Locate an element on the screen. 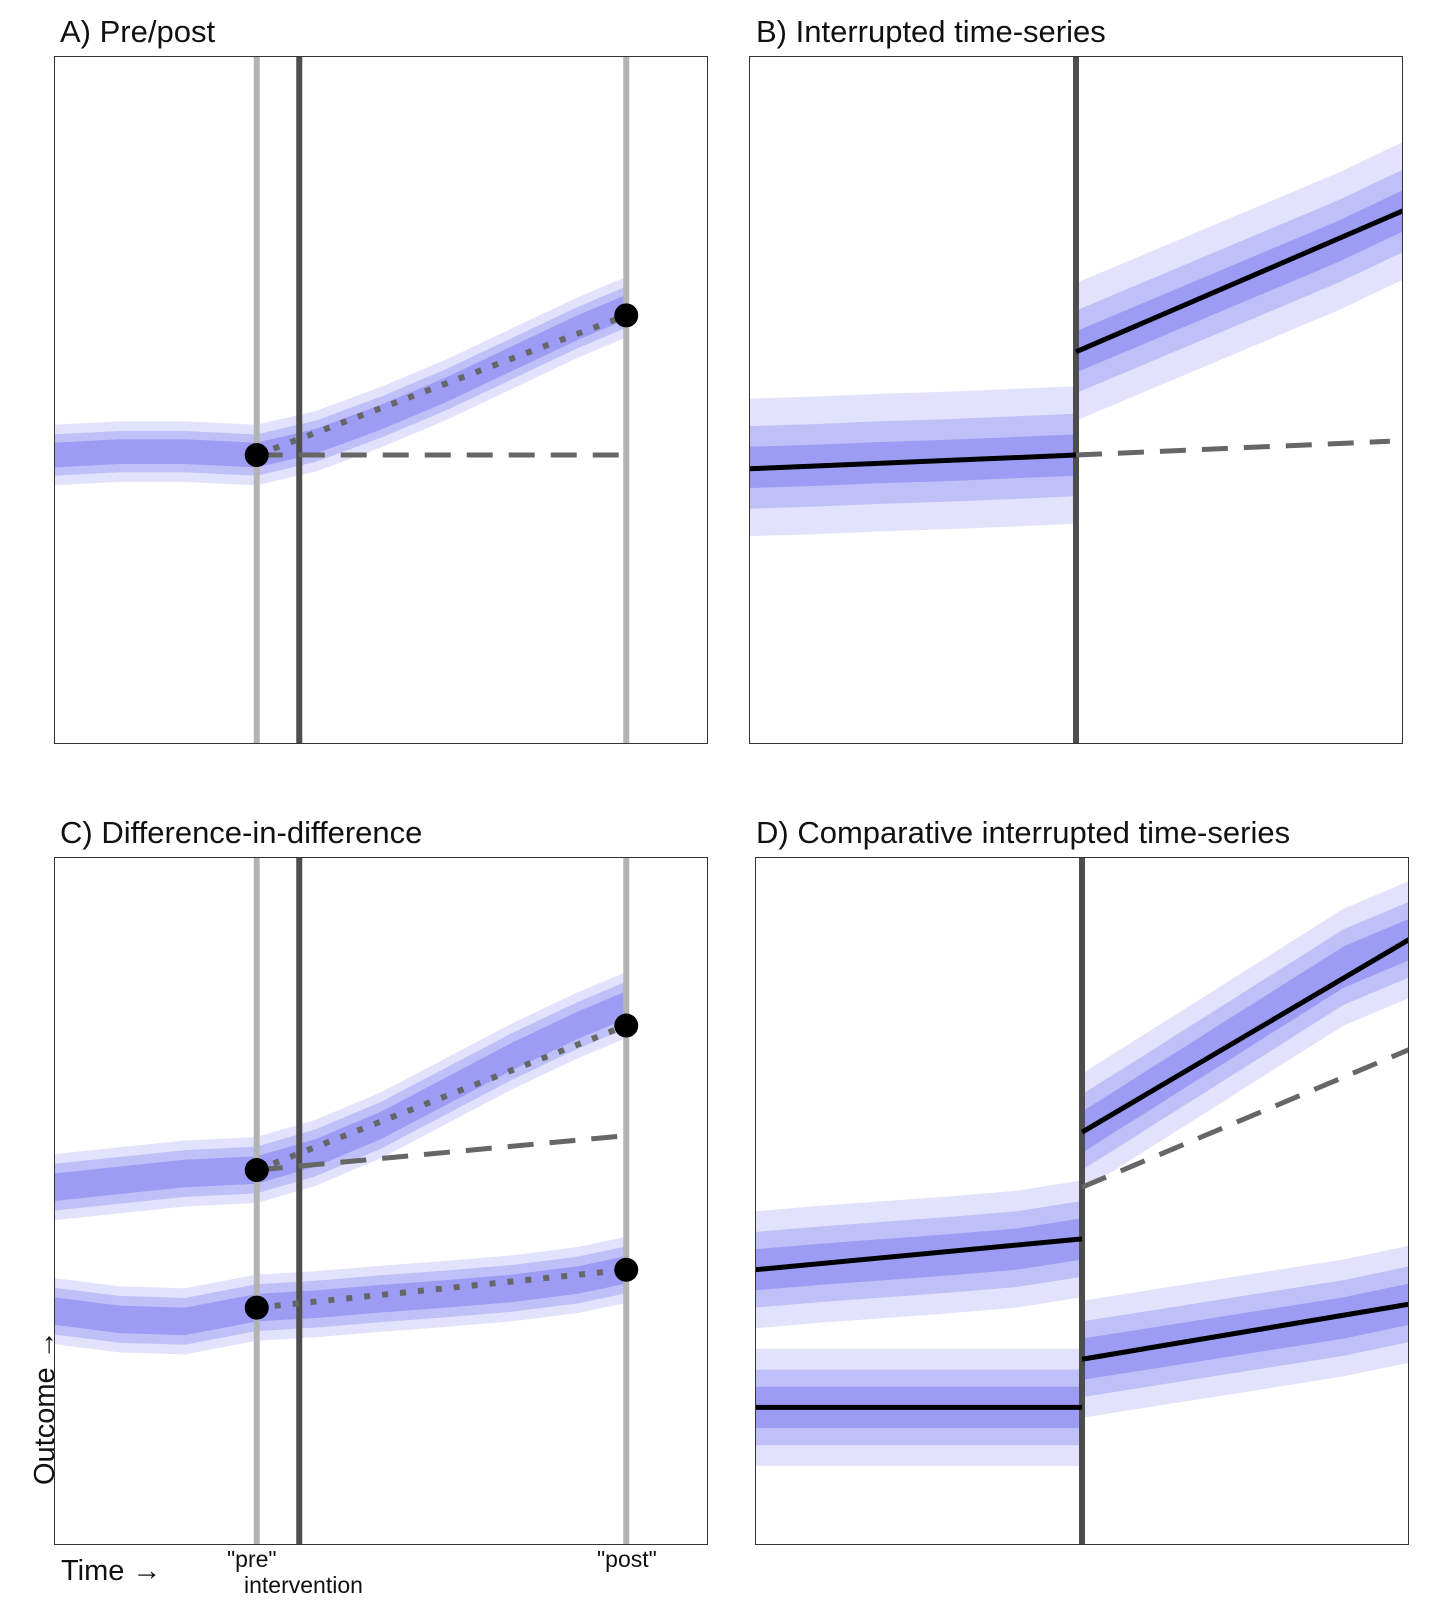 This screenshot has width=1440, height=1600. panel-b-title: B) Interrupted time-series is located at coordinates (931, 31).